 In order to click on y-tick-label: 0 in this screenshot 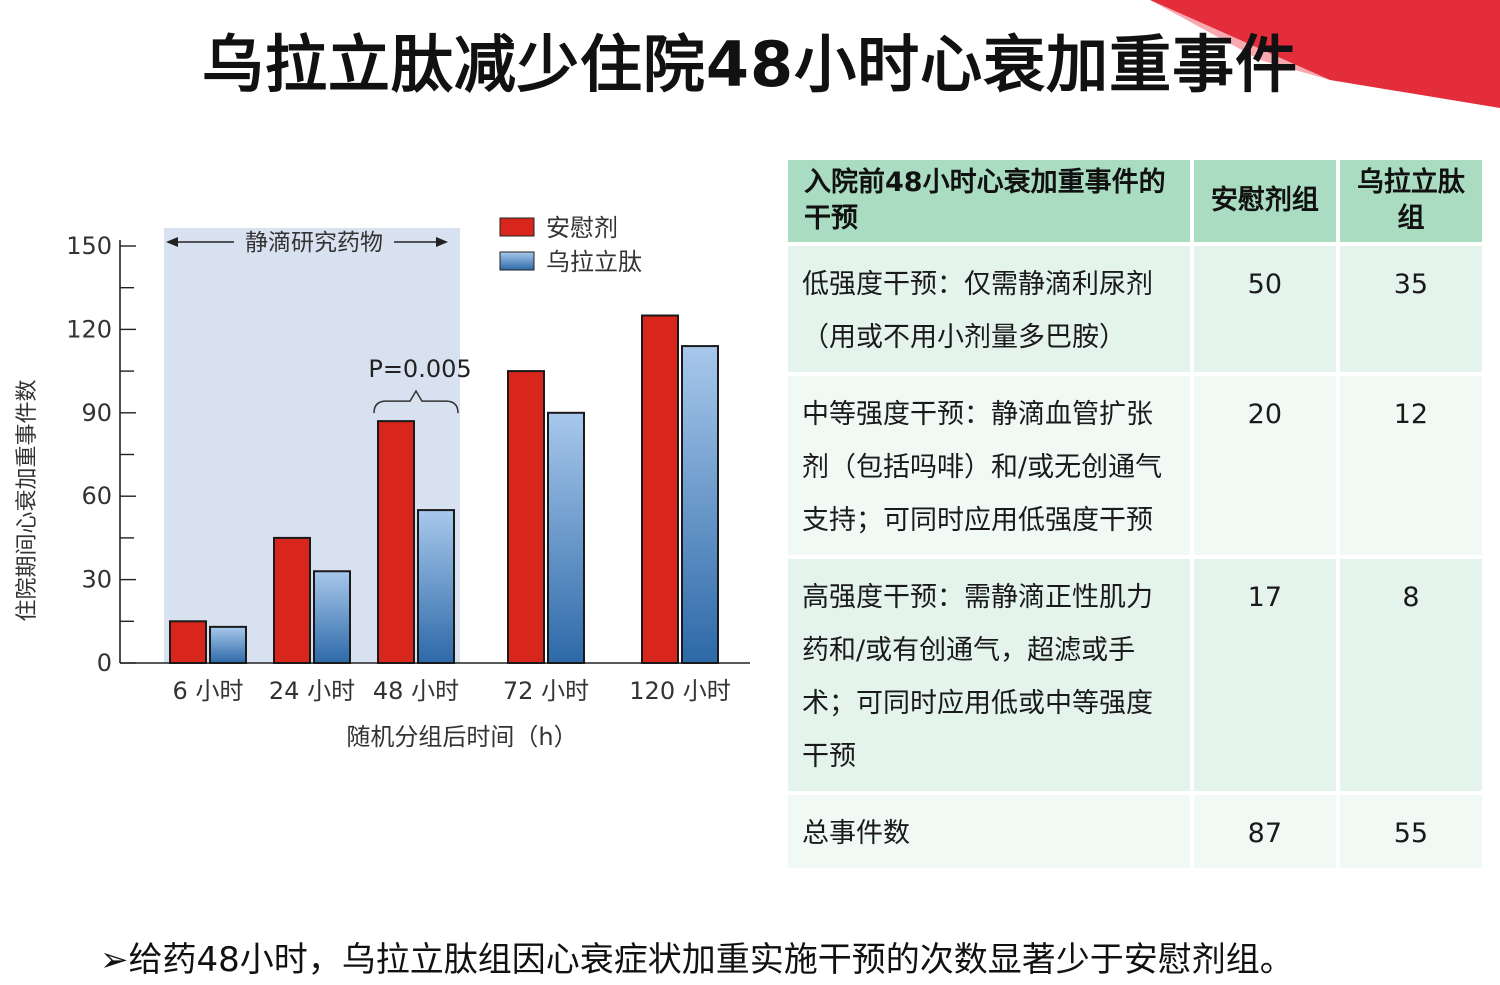, I will do `click(104, 663)`.